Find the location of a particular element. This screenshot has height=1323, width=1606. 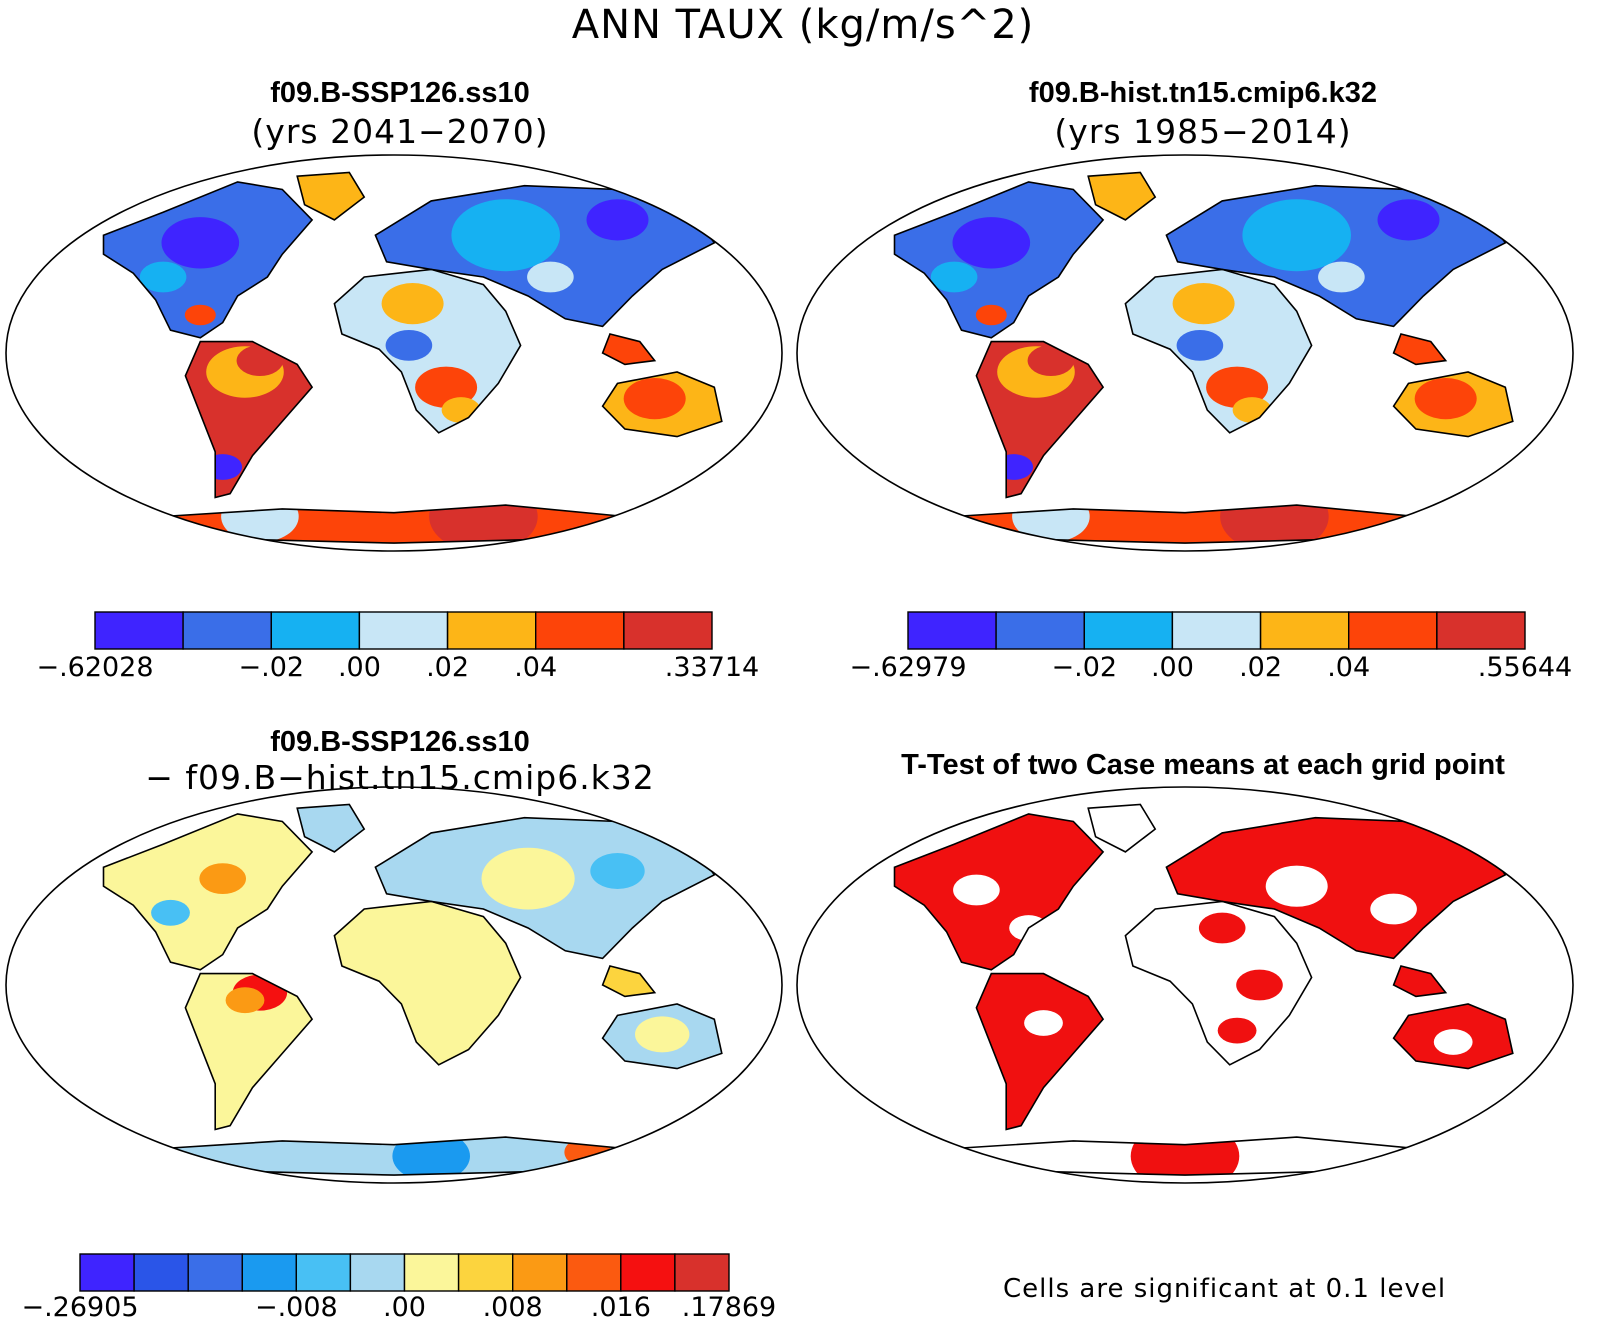

eurasia-fill is located at coordinates (1336, 888).